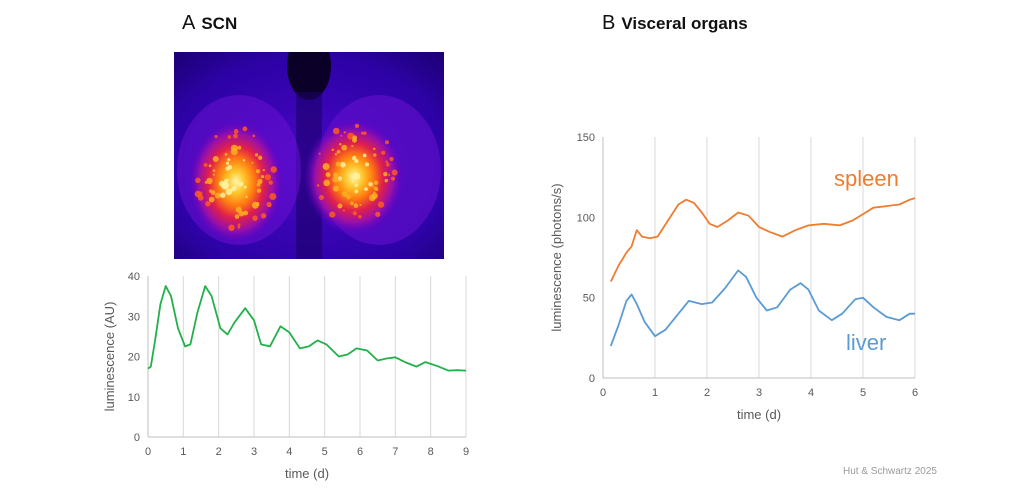  What do you see at coordinates (556, 257) in the screenshot?
I see `y-axis-label: luminescence (photons/s)` at bounding box center [556, 257].